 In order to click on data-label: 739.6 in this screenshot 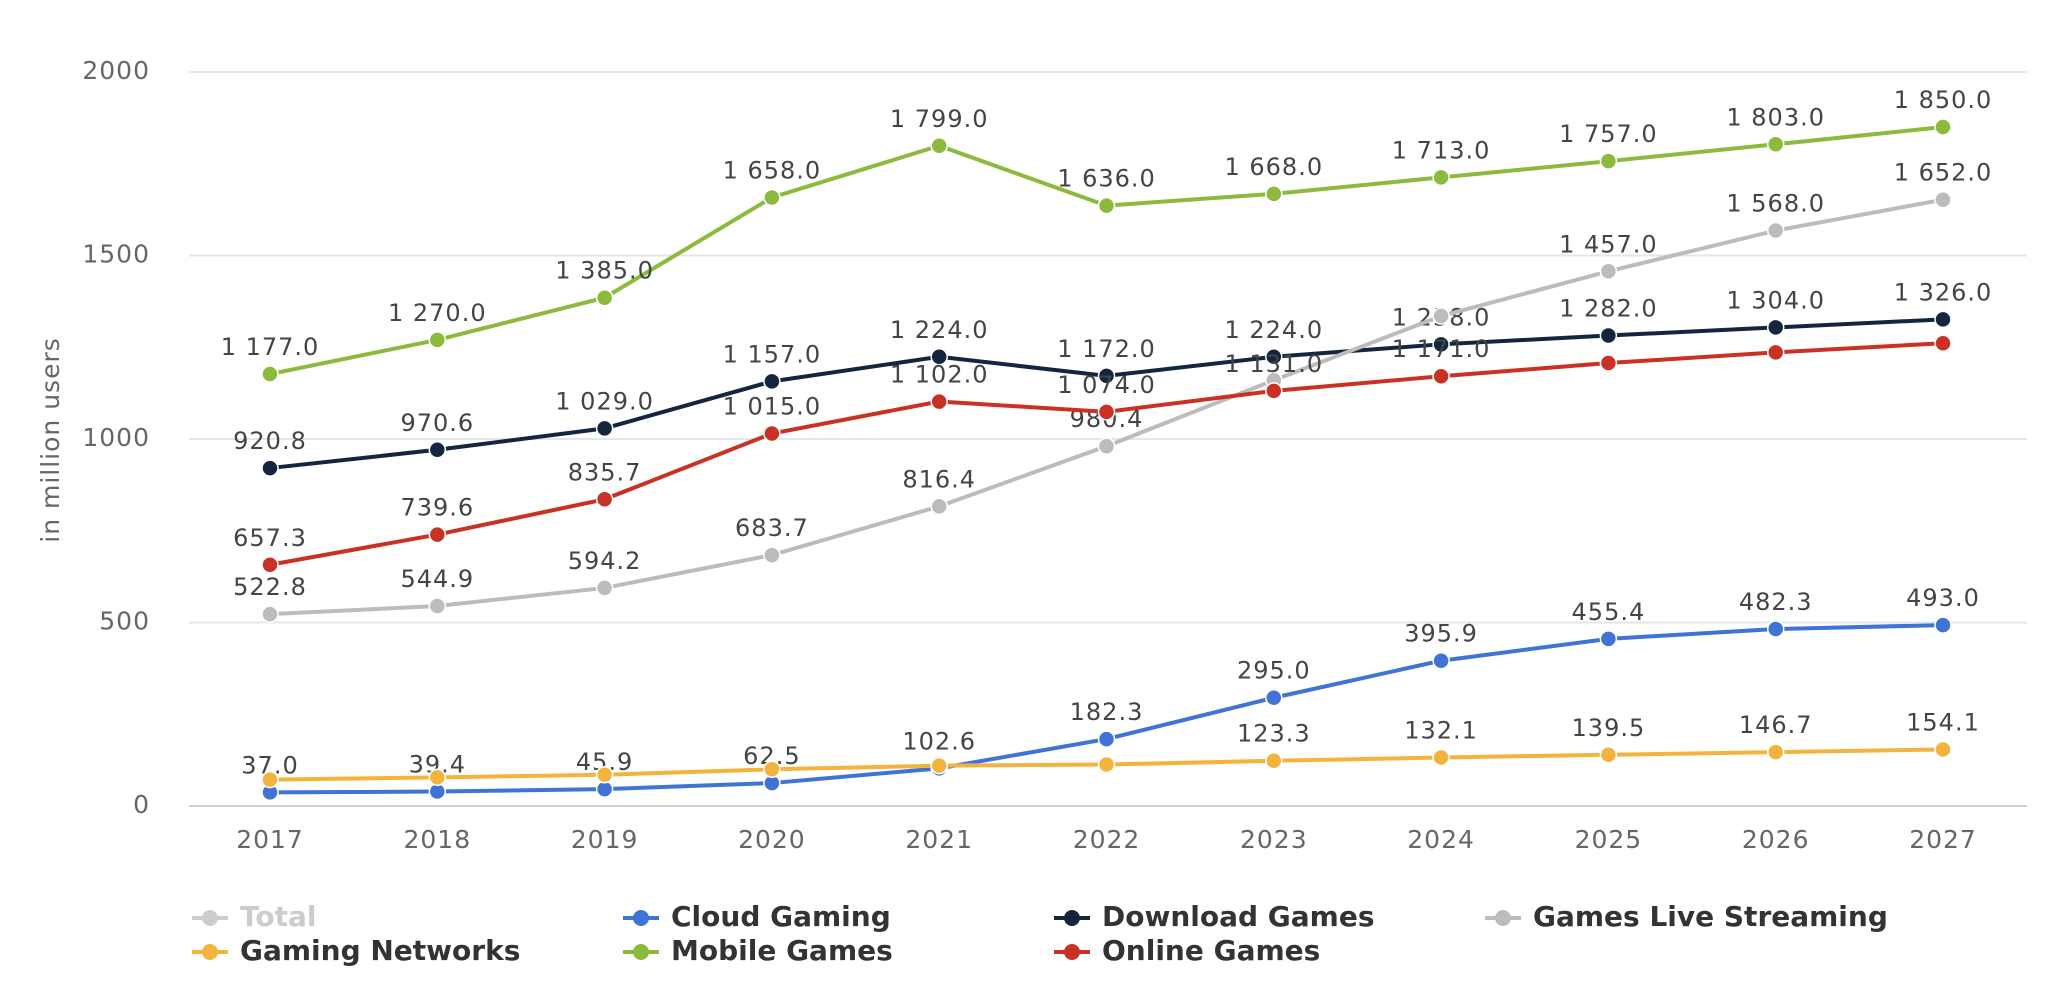, I will do `click(437, 508)`.